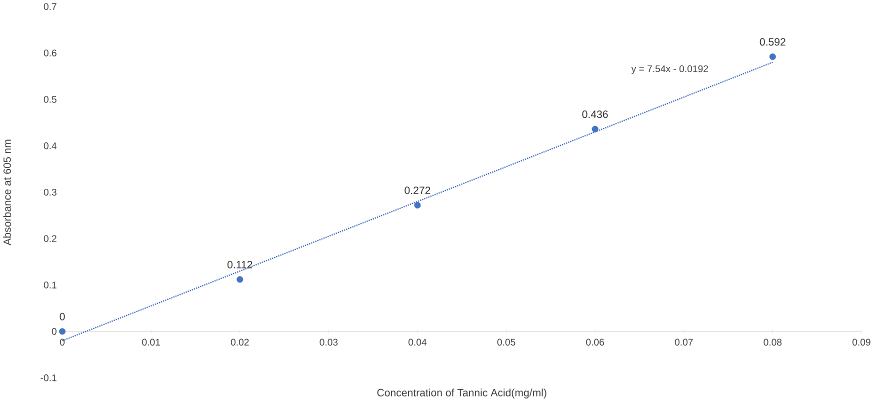 The width and height of the screenshot is (874, 402). What do you see at coordinates (54, 331) in the screenshot?
I see `y-tick-label: 0` at bounding box center [54, 331].